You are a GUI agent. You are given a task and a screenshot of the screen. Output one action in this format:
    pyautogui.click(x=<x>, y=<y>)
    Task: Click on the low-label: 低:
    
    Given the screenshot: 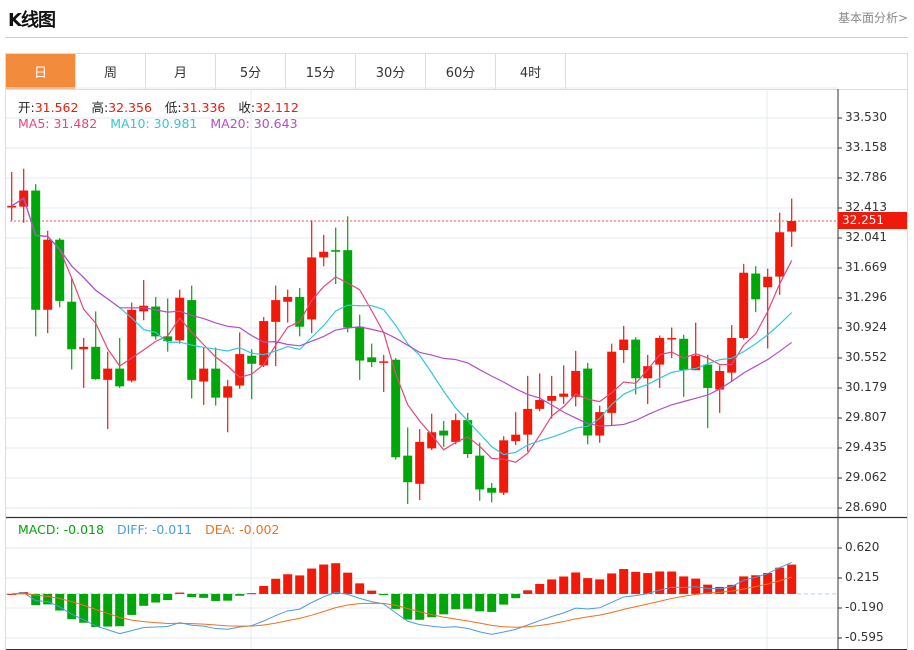 What is the action you would take?
    pyautogui.click(x=173, y=107)
    